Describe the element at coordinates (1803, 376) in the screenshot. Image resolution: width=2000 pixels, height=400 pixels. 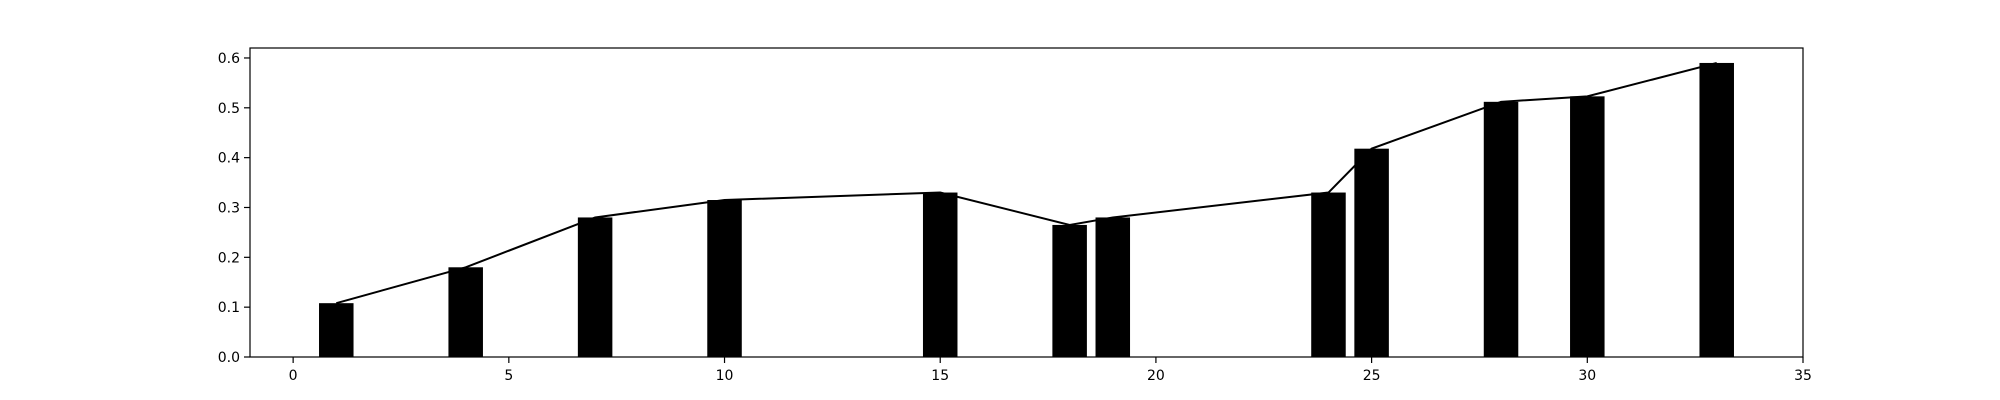
I see `x-tick-label: 35` at that location.